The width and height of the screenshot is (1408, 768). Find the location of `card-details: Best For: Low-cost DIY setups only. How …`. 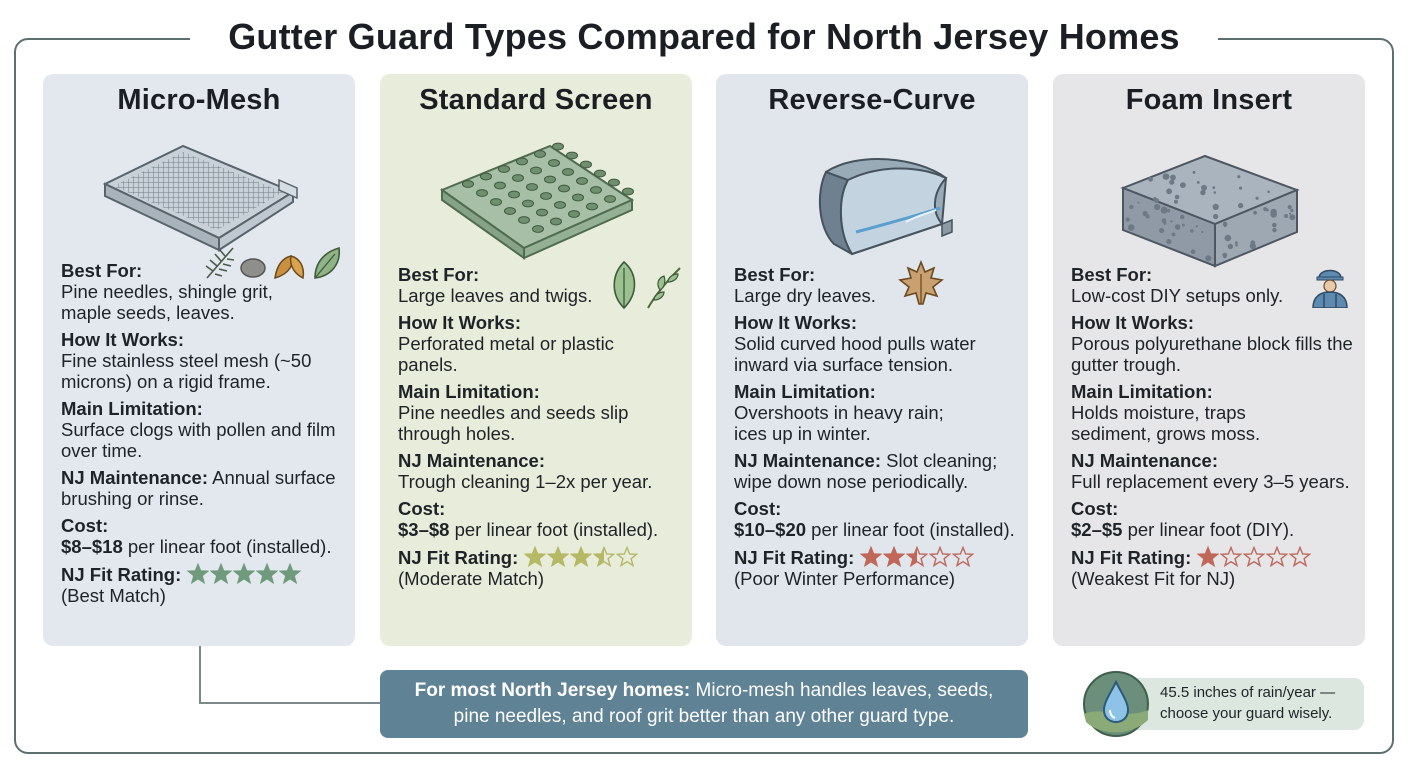

card-details: Best For: Low-cost DIY setups only. How … is located at coordinates (1212, 426).